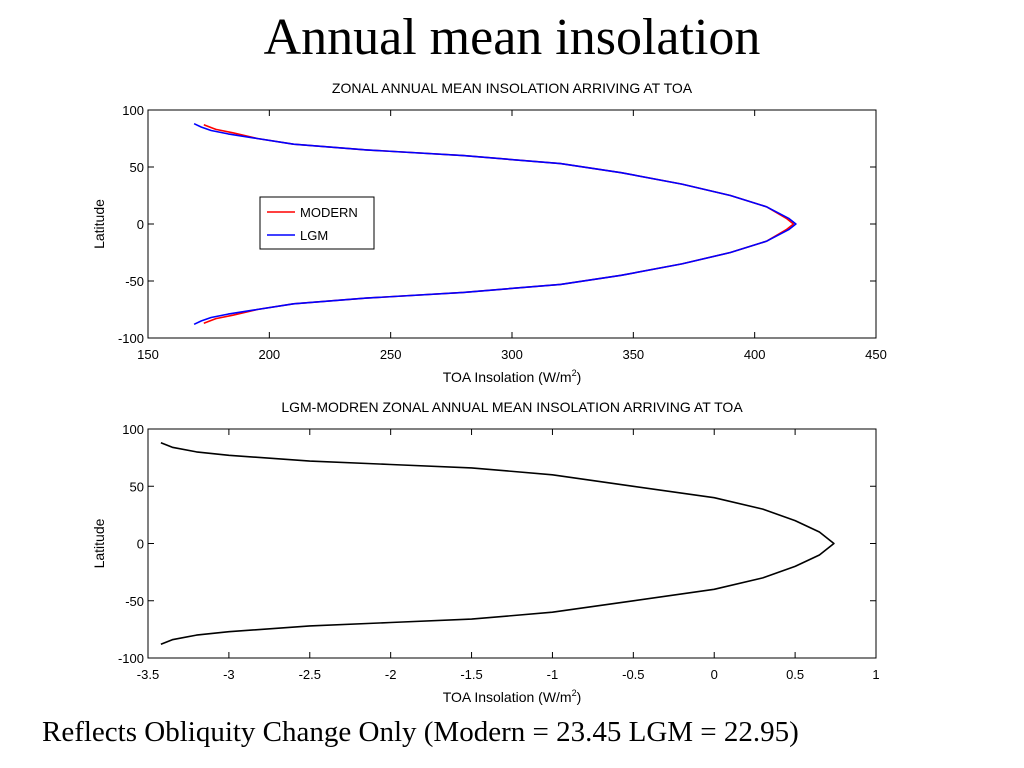 This screenshot has width=1024, height=768. I want to click on legend-label-lgm: LGM, so click(314, 235).